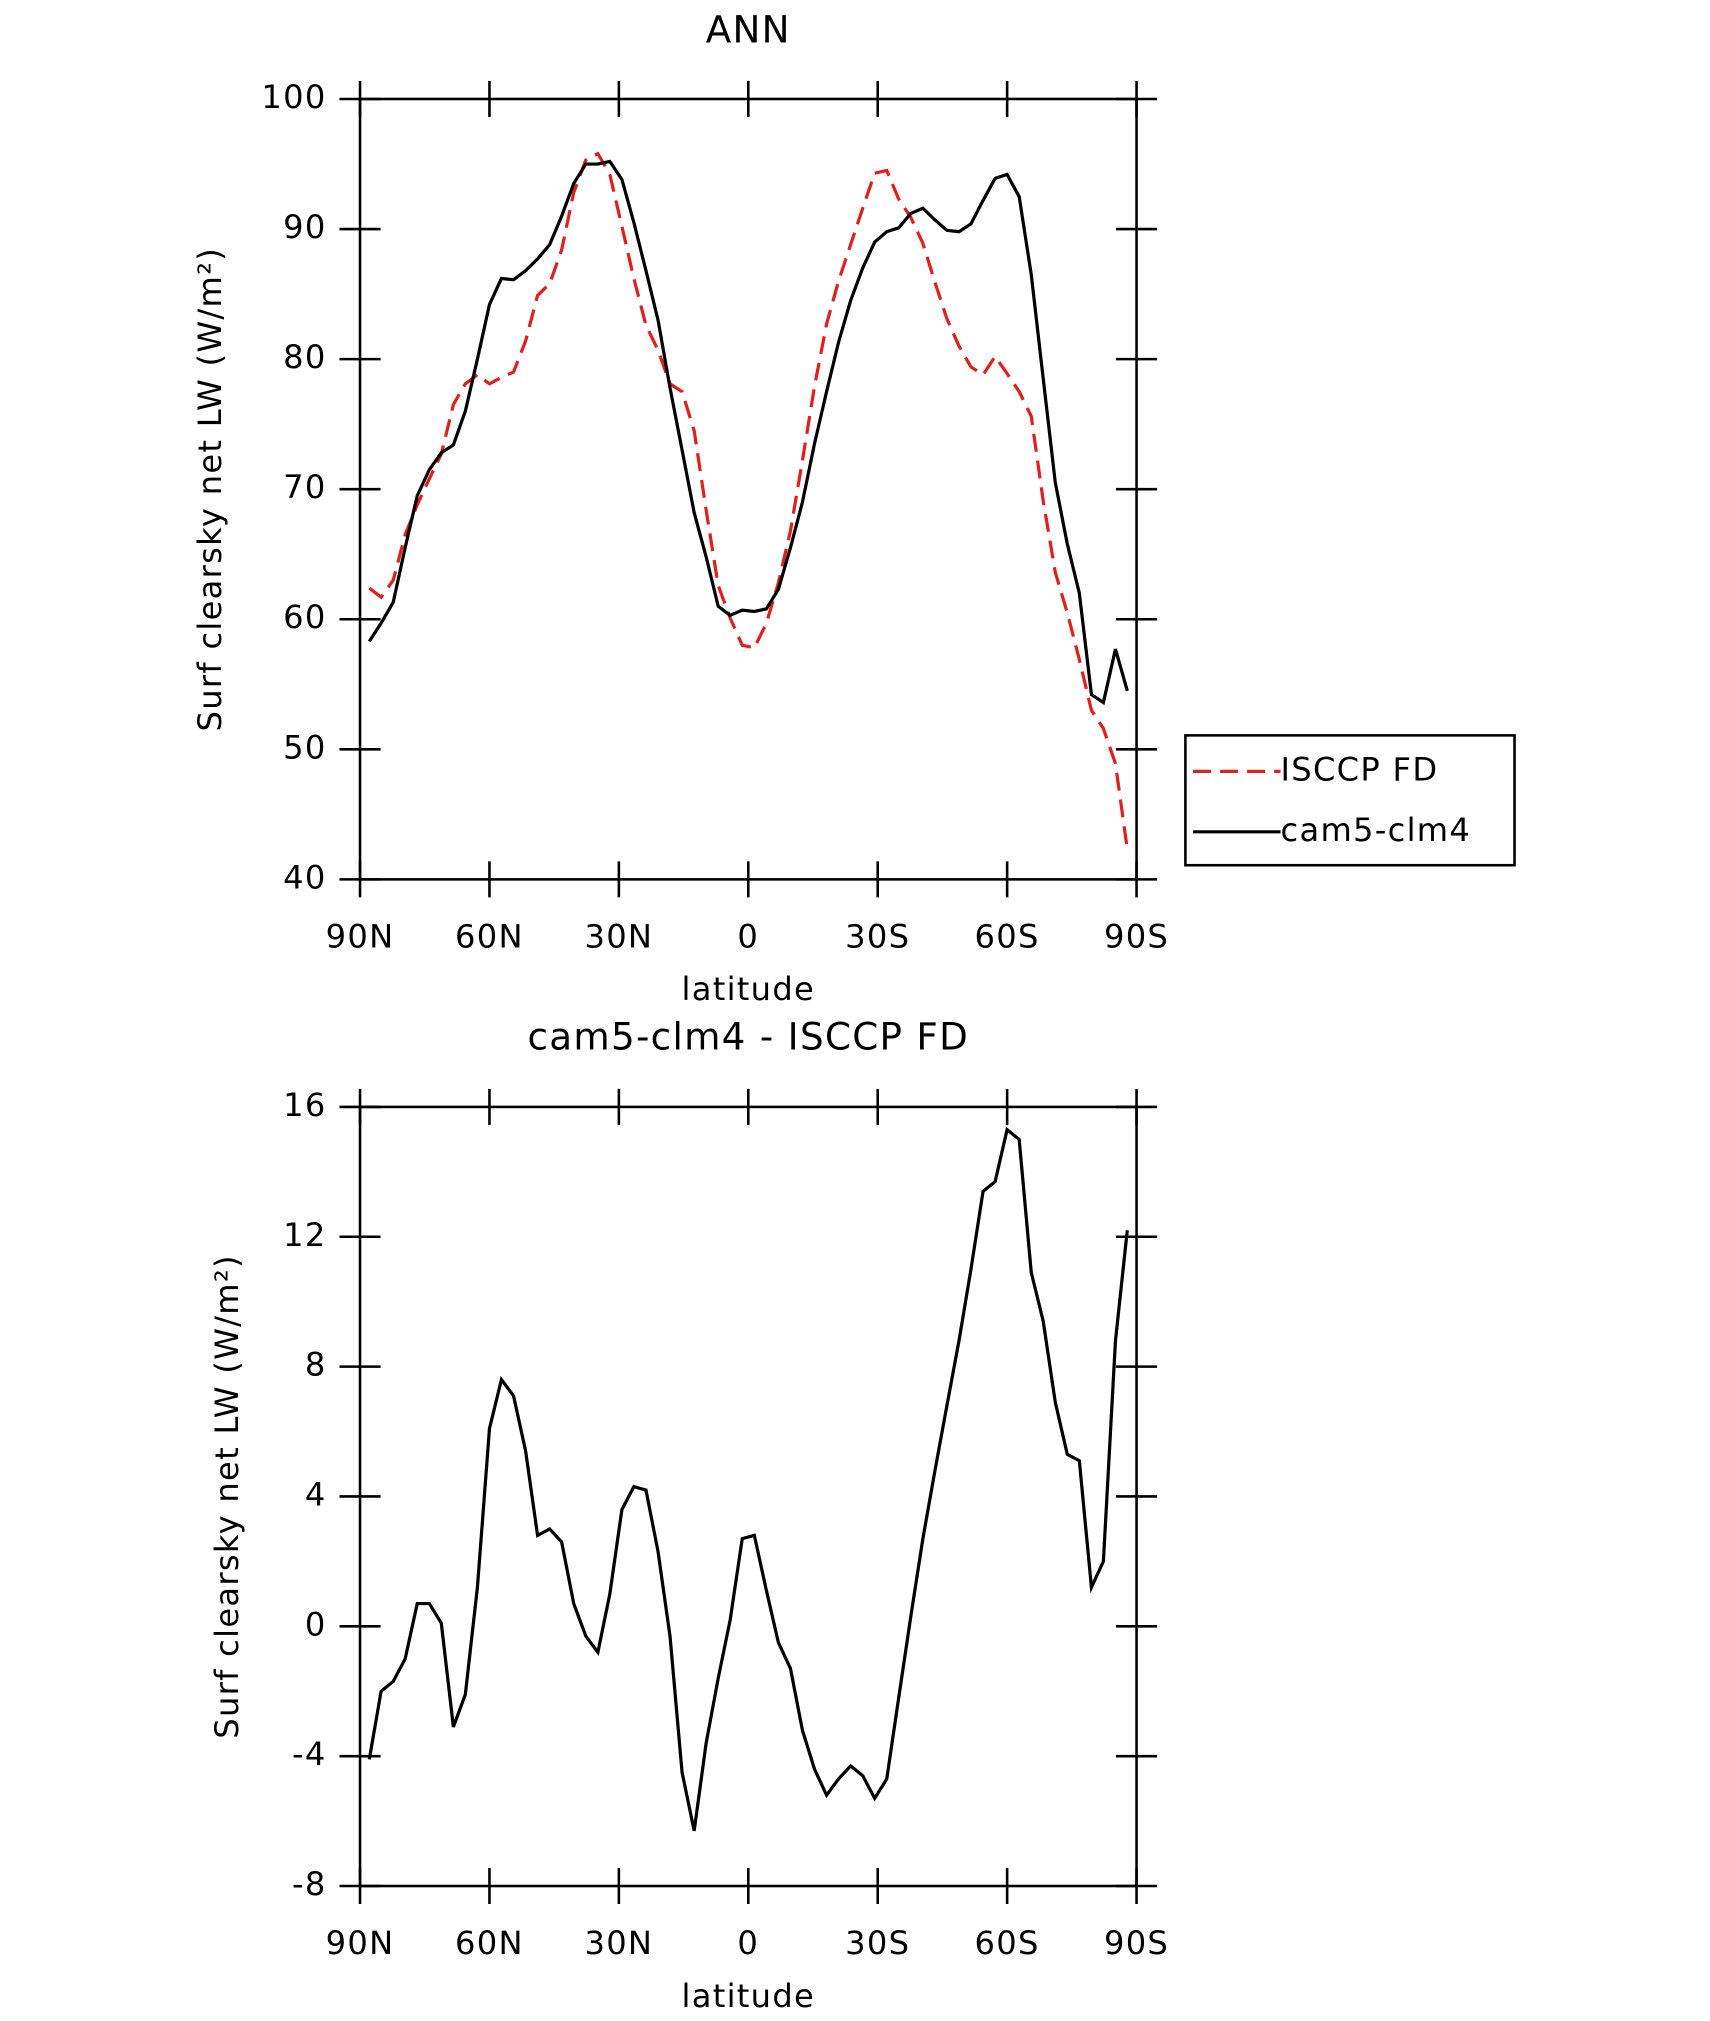 Image resolution: width=1710 pixels, height=2021 pixels. I want to click on y-tick-label: 90, so click(304, 227).